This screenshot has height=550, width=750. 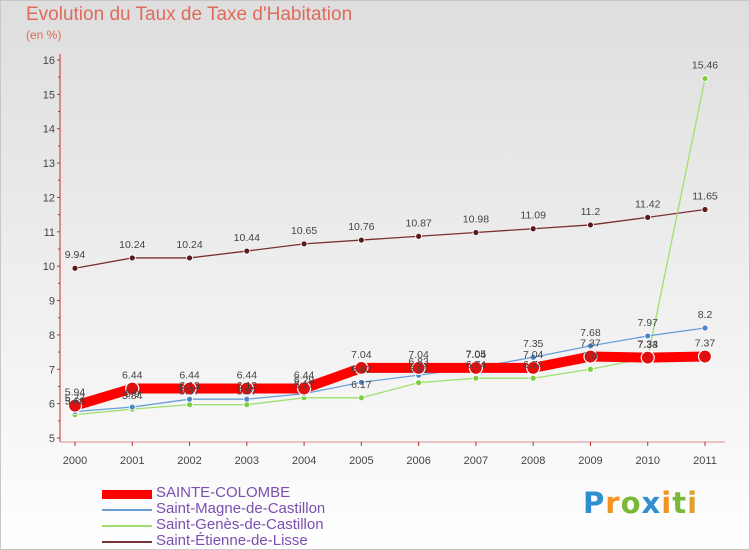 I want to click on x-tick-label: 2006, so click(x=418, y=461).